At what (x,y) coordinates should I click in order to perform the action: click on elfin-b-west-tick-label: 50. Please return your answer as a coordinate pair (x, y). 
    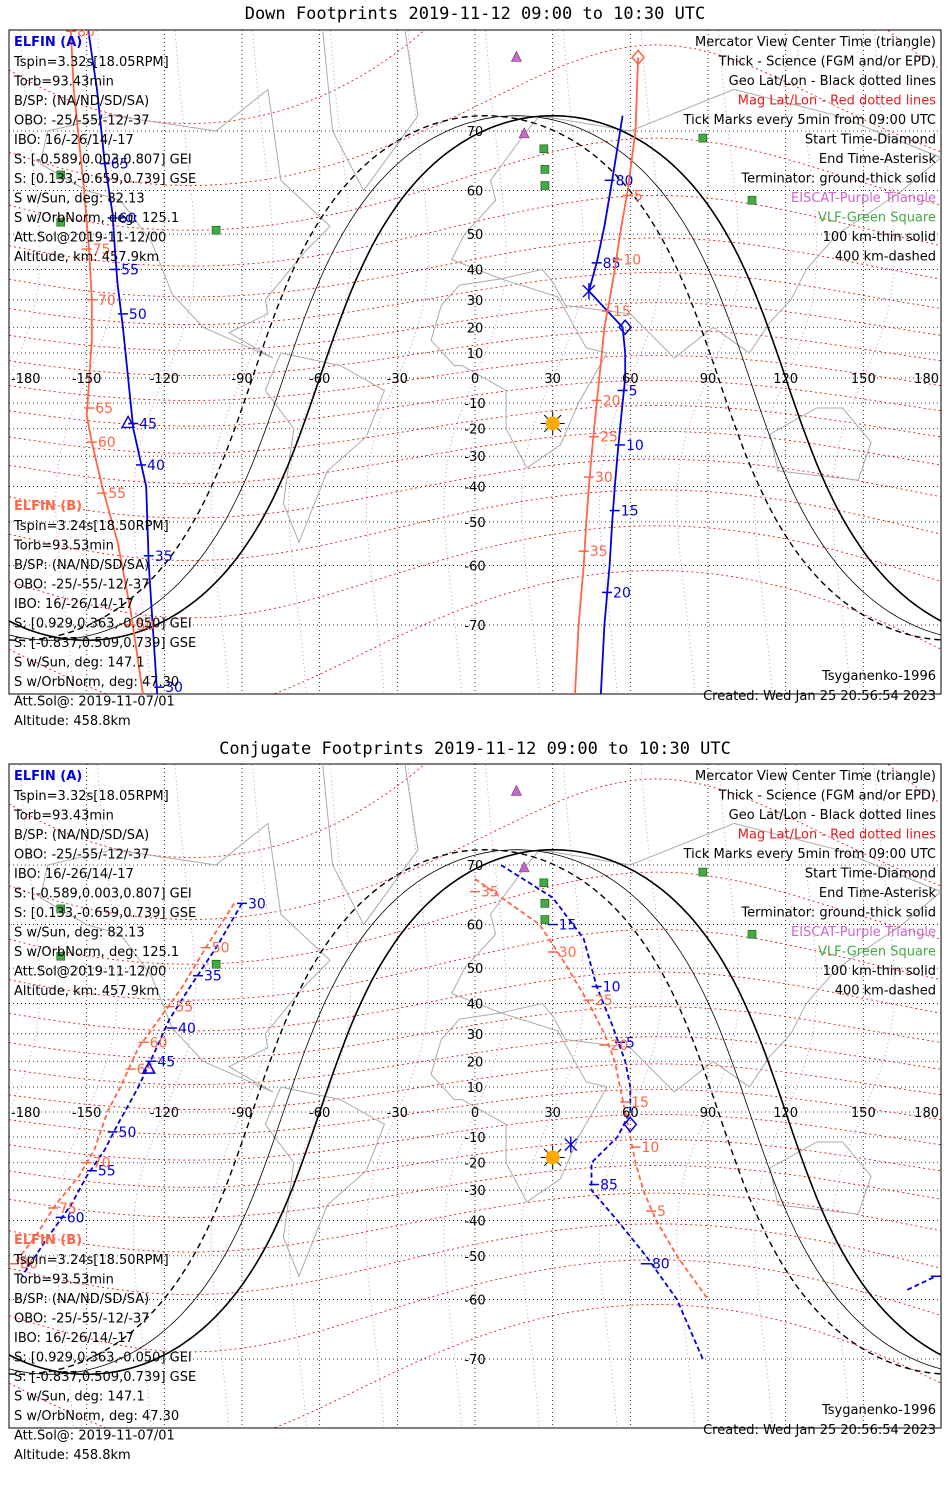
    Looking at the image, I should click on (146, 626).